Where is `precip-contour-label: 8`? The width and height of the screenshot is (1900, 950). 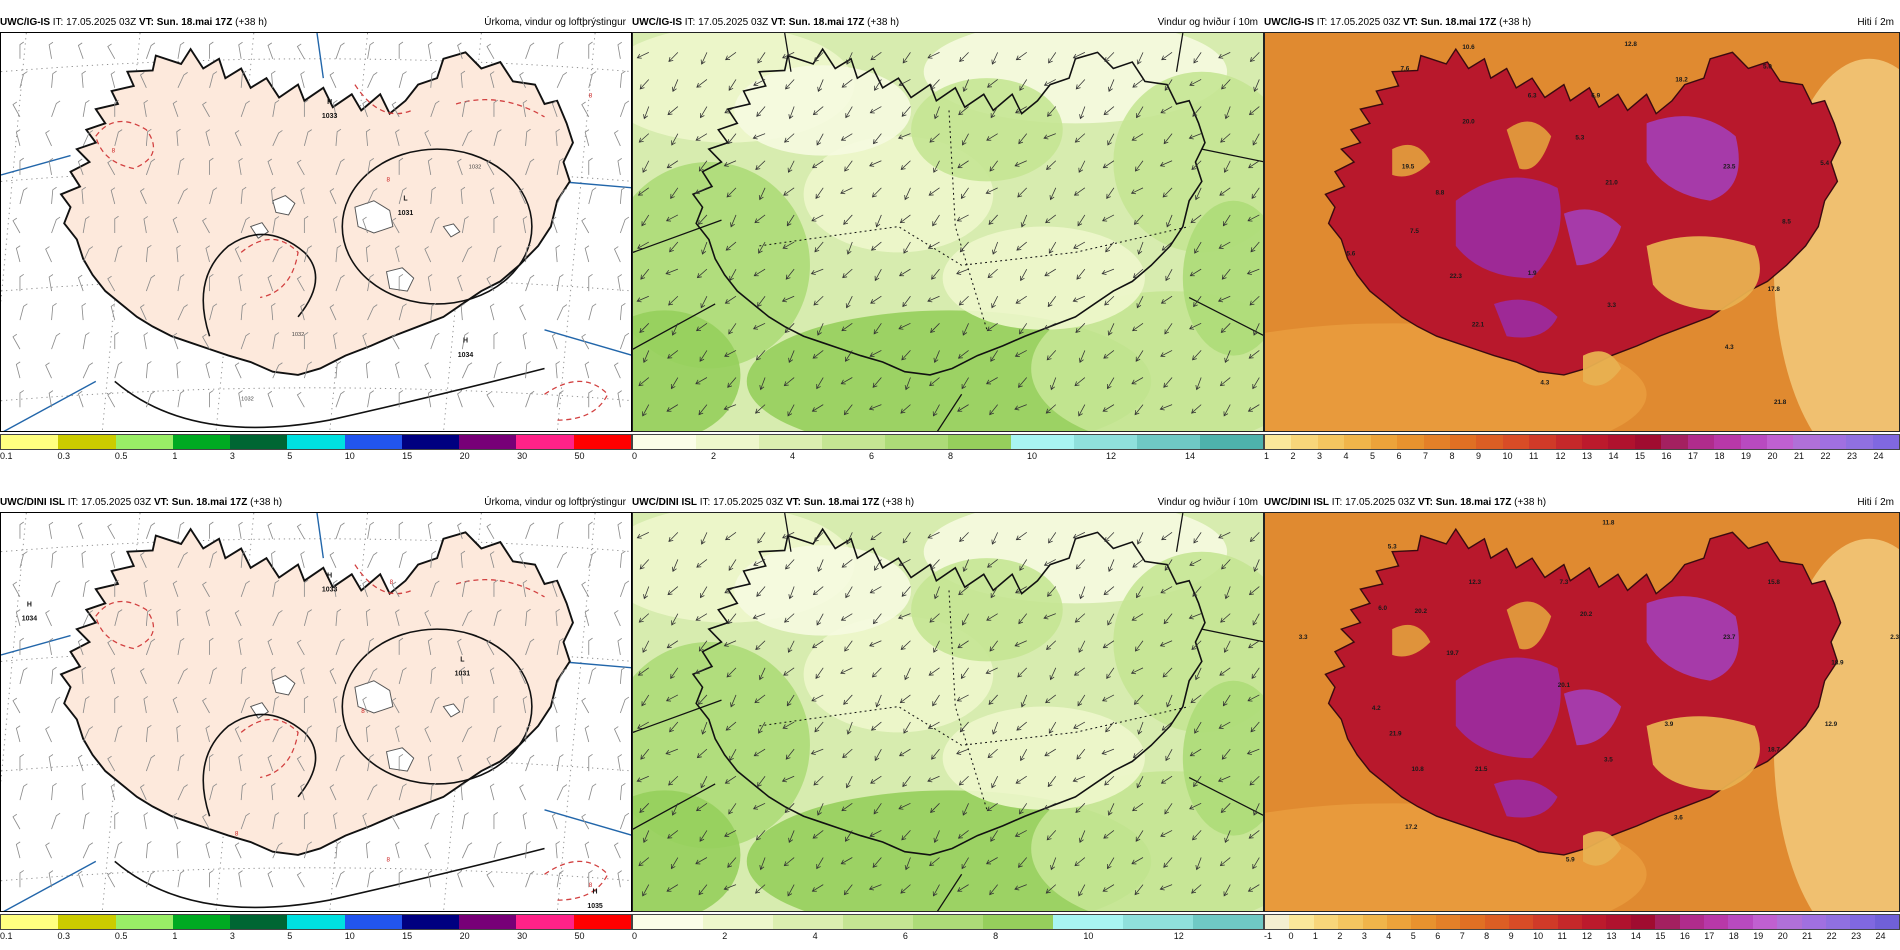
precip-contour-label: 8 is located at coordinates (237, 834).